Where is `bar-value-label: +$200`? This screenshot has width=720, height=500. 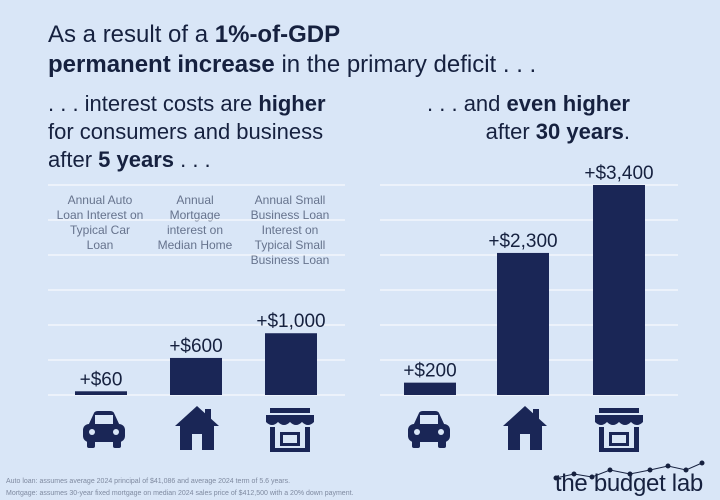 bar-value-label: +$200 is located at coordinates (429, 371).